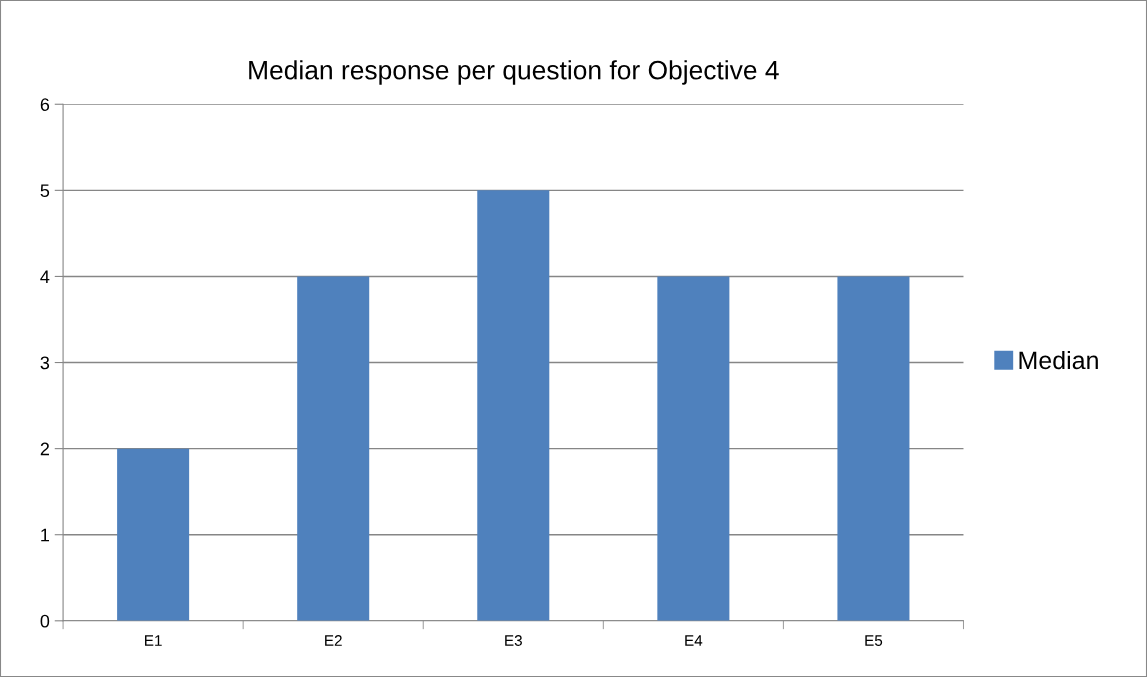  Describe the element at coordinates (44, 449) in the screenshot. I see `y-tick-label: 2` at that location.